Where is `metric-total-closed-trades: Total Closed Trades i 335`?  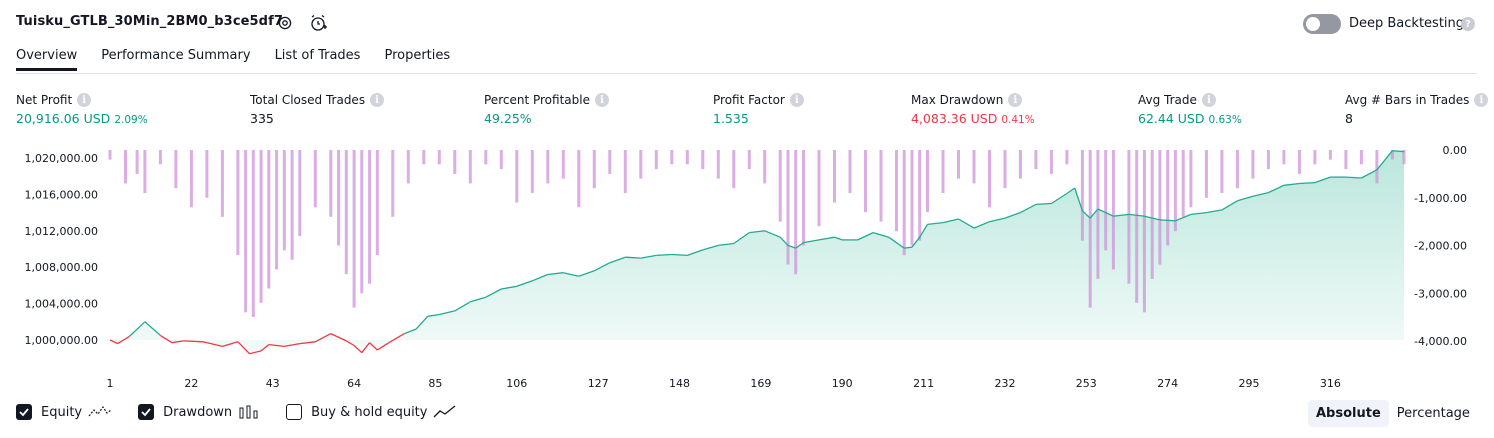
metric-total-closed-trades: Total Closed Trades i 335 is located at coordinates (317, 109).